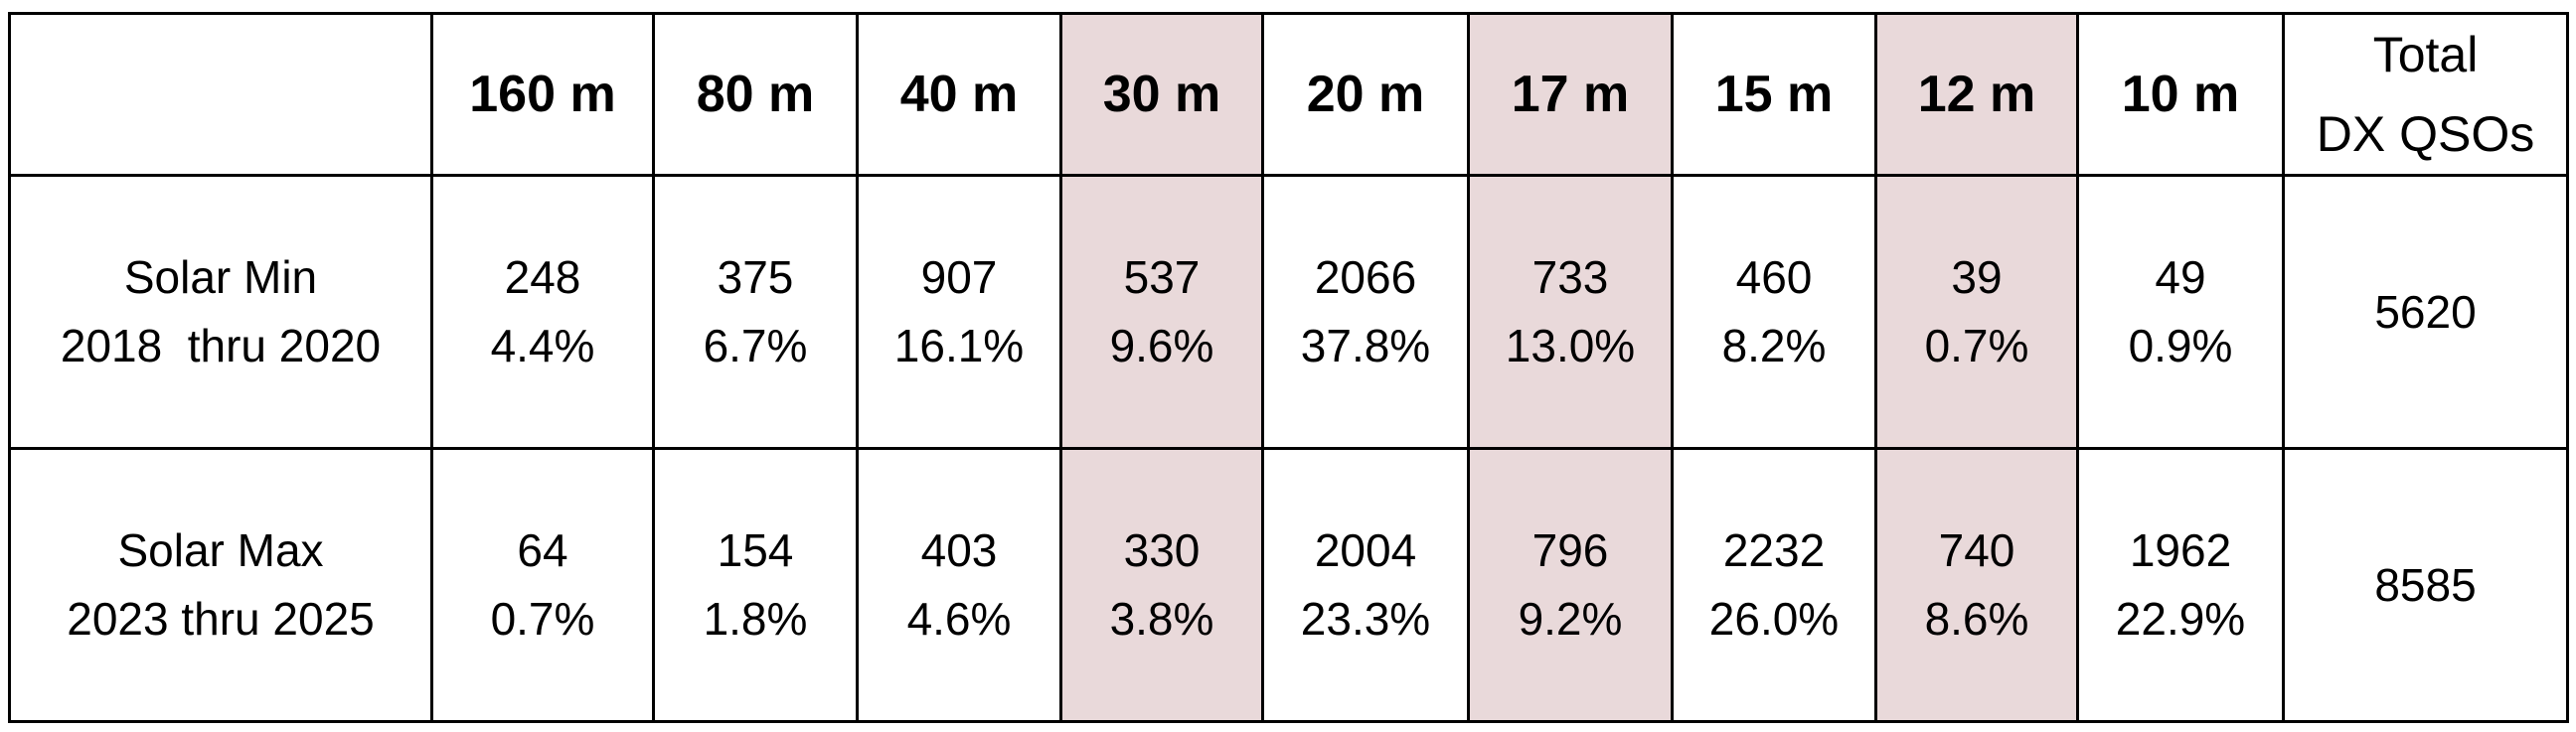 Image resolution: width=2576 pixels, height=732 pixels. What do you see at coordinates (542, 277) in the screenshot?
I see `cell-line: 248` at bounding box center [542, 277].